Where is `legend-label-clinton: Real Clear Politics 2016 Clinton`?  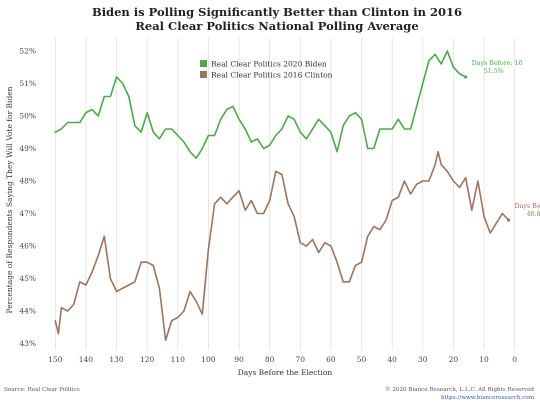 legend-label-clinton: Real Clear Politics 2016 Clinton is located at coordinates (272, 75).